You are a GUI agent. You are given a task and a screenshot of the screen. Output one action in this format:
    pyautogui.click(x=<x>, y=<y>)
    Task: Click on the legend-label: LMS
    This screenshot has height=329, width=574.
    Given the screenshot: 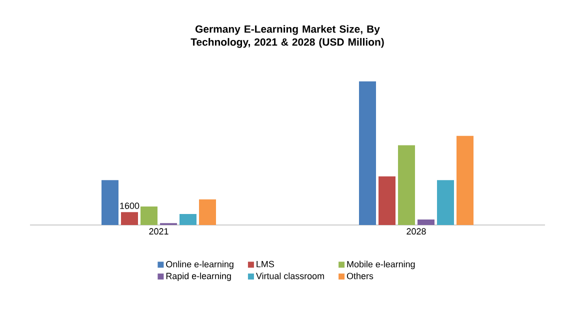 What is the action you would take?
    pyautogui.click(x=265, y=264)
    